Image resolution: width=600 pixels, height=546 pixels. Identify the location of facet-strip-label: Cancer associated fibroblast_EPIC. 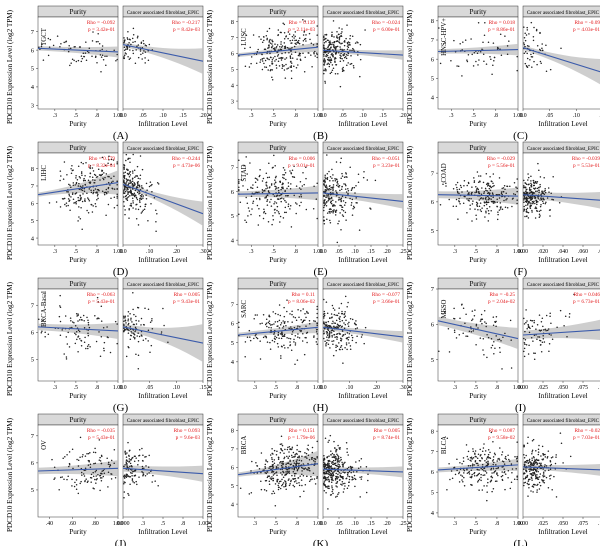
(363, 284).